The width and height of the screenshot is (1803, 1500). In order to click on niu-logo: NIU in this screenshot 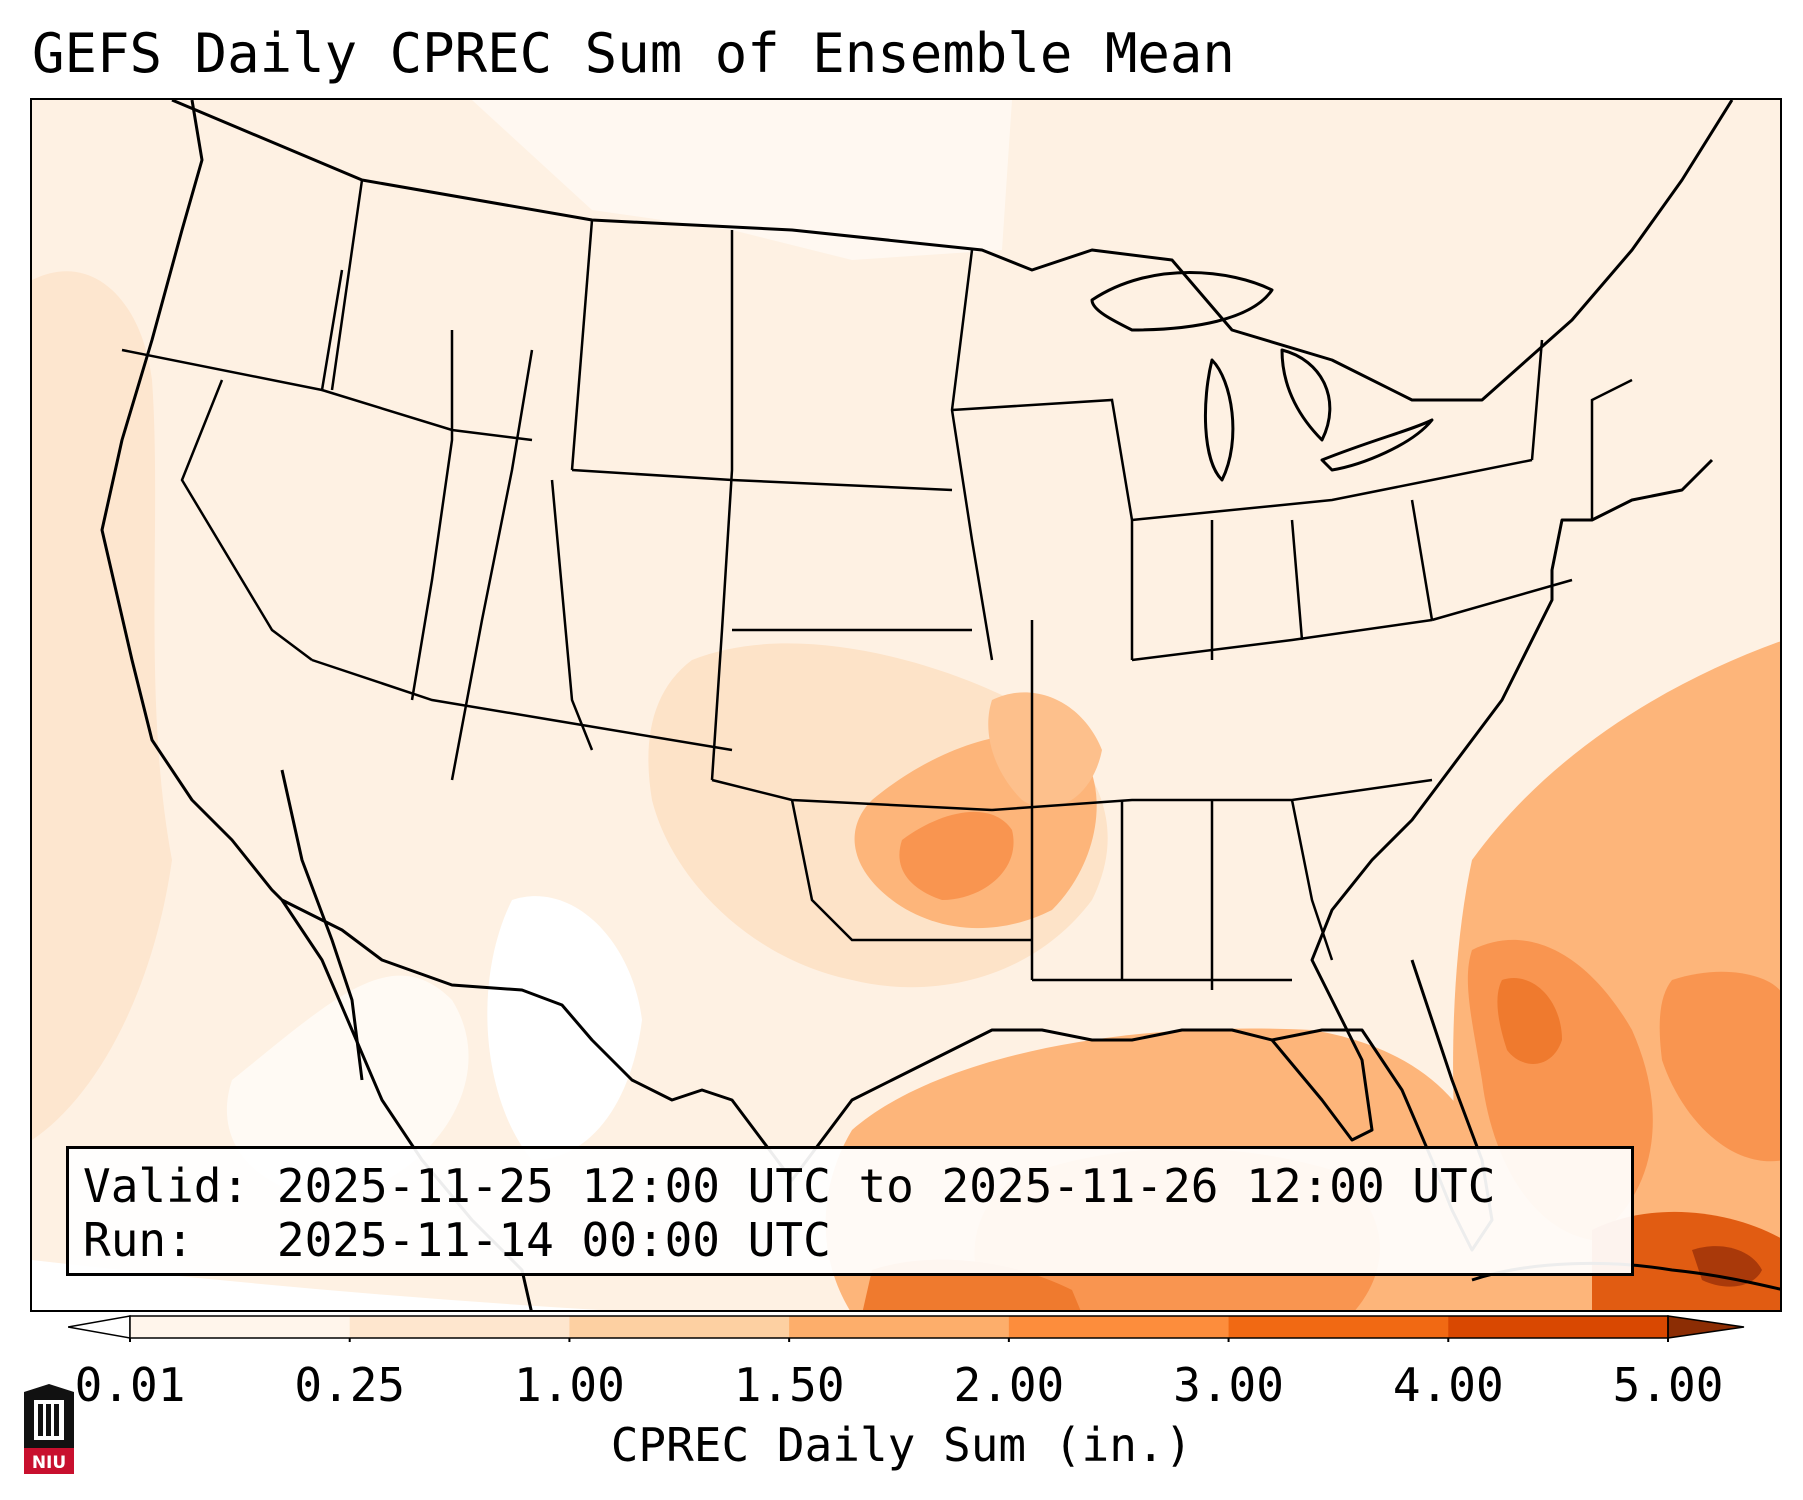, I will do `click(49, 1429)`.